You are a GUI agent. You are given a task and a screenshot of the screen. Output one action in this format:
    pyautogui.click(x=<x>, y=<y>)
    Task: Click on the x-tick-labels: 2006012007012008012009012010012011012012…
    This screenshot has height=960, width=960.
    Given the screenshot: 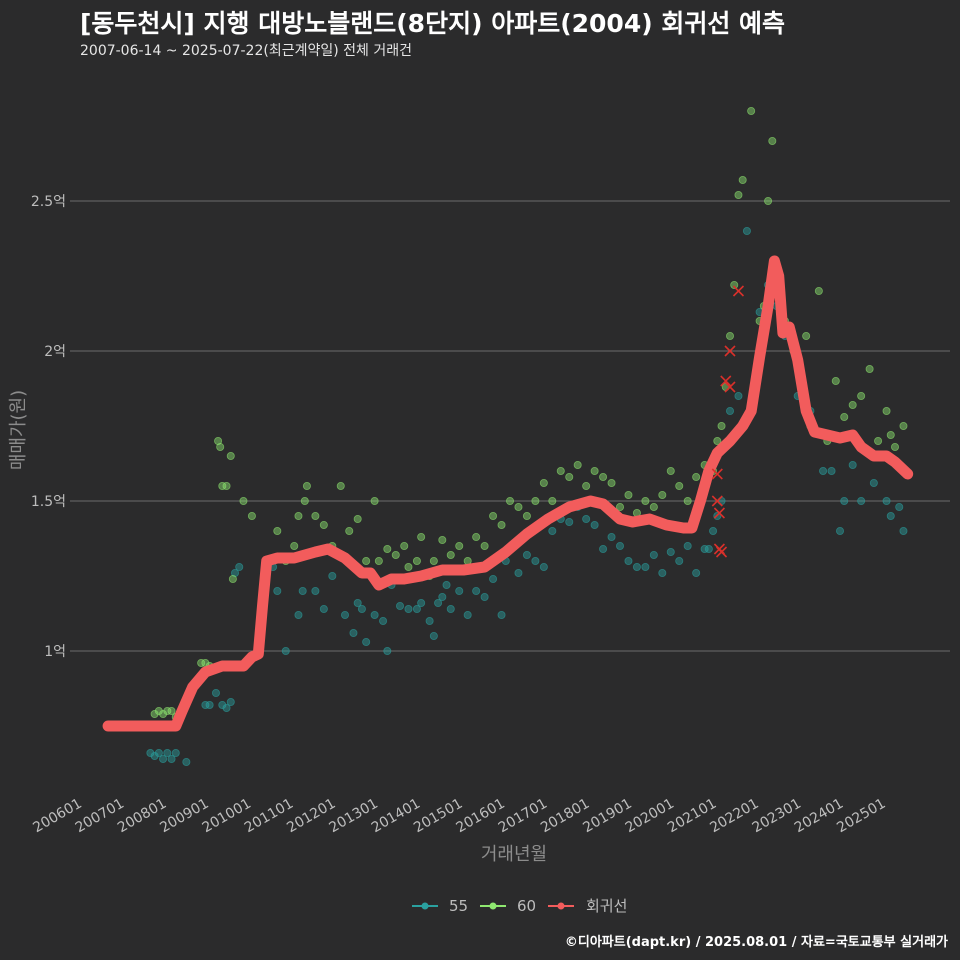 What is the action you would take?
    pyautogui.click(x=459, y=816)
    